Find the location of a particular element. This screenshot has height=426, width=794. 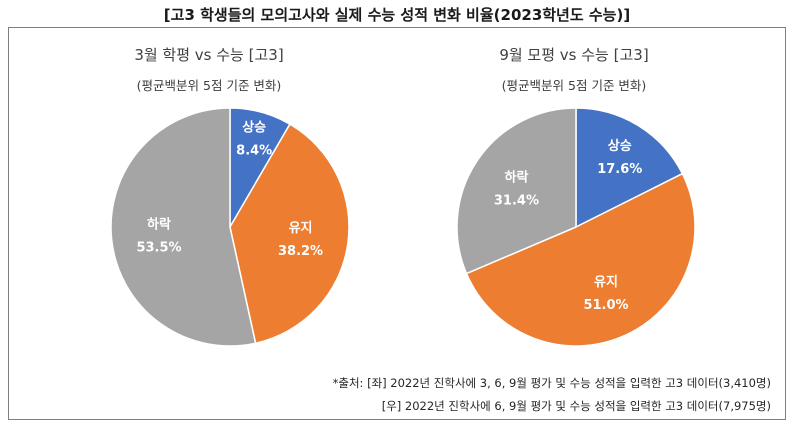

slice-value-label: 53.5% is located at coordinates (158, 248).